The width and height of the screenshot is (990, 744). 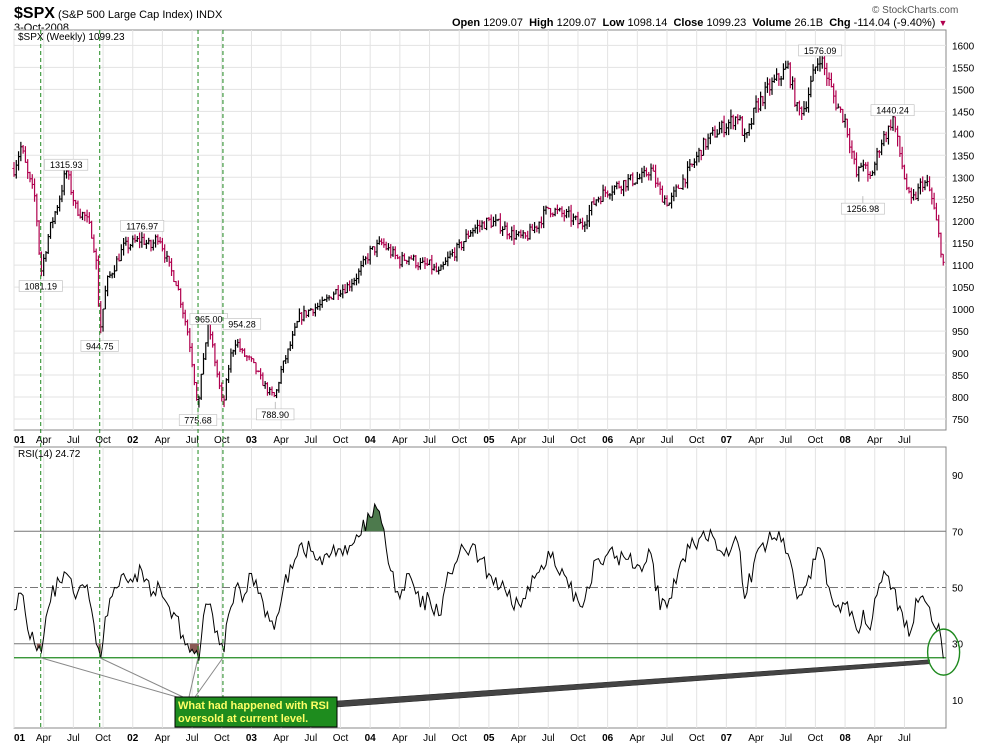 I want to click on exchange: INDX, so click(x=209, y=15).